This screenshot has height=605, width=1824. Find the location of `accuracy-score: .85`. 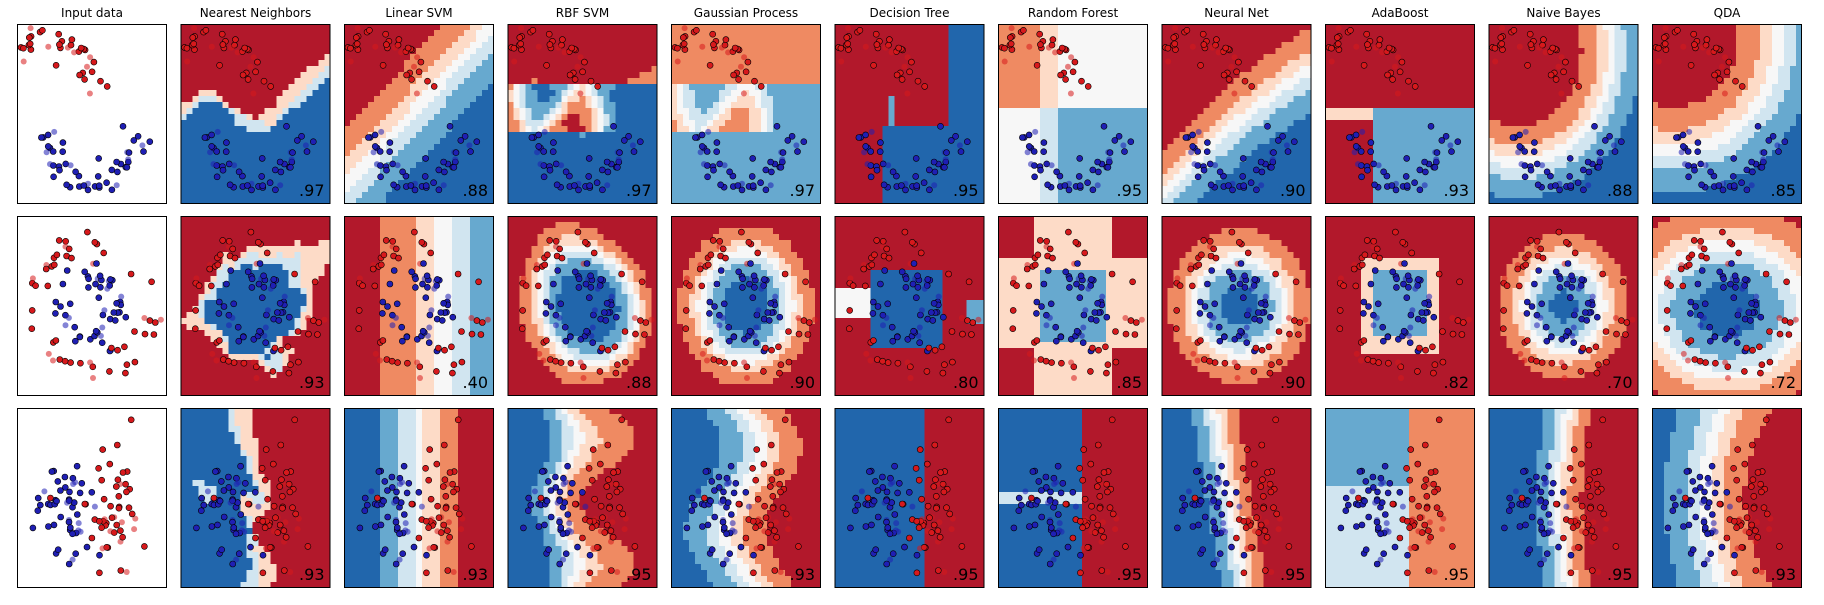

accuracy-score: .85 is located at coordinates (1129, 382).